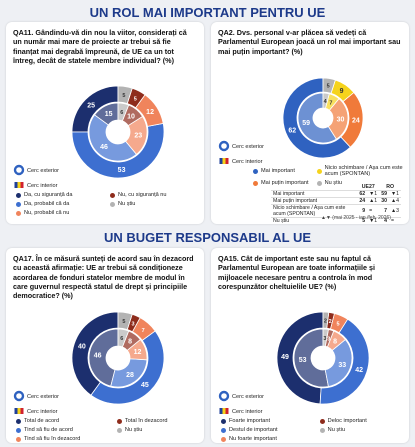 The width and height of the screenshot is (415, 447). Describe the element at coordinates (253, 430) in the screenshot. I see `legend-label: Destul de important` at that location.